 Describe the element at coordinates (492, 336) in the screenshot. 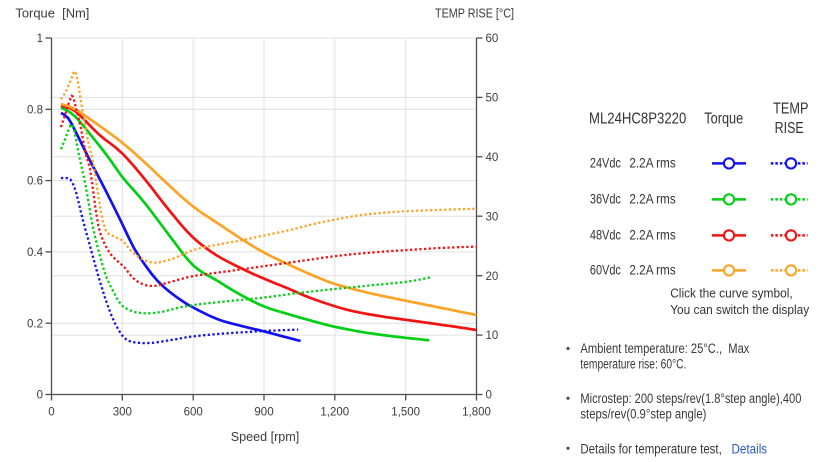

I see `svg-text: 10` at that location.